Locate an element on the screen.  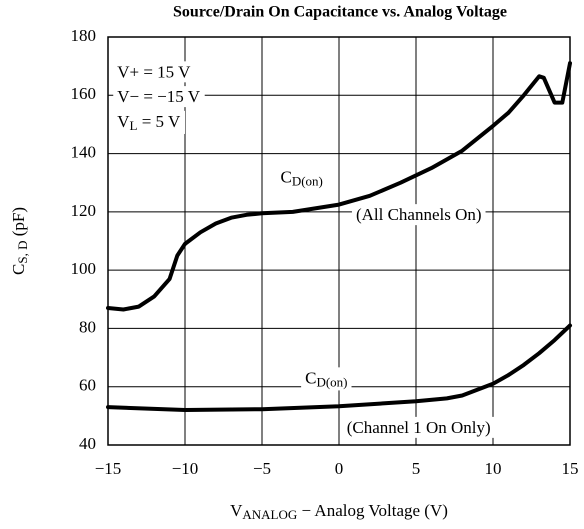
y-tick-label: 60 is located at coordinates (87, 385).